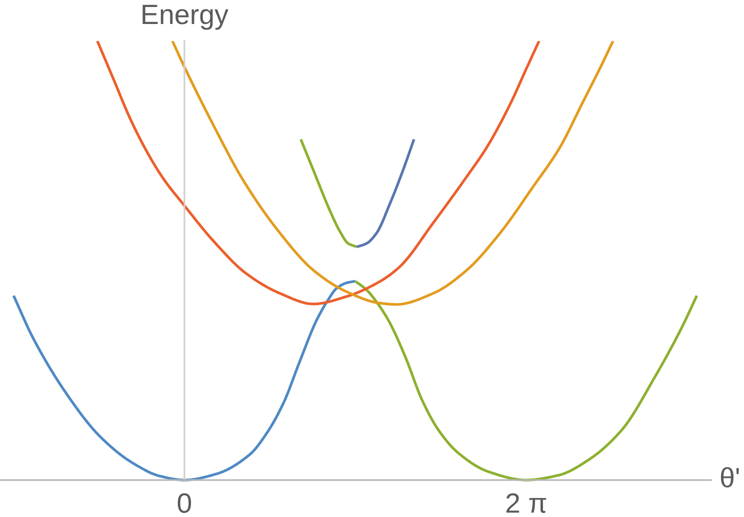  I want to click on x-tick-label: 2 π, so click(526, 503).